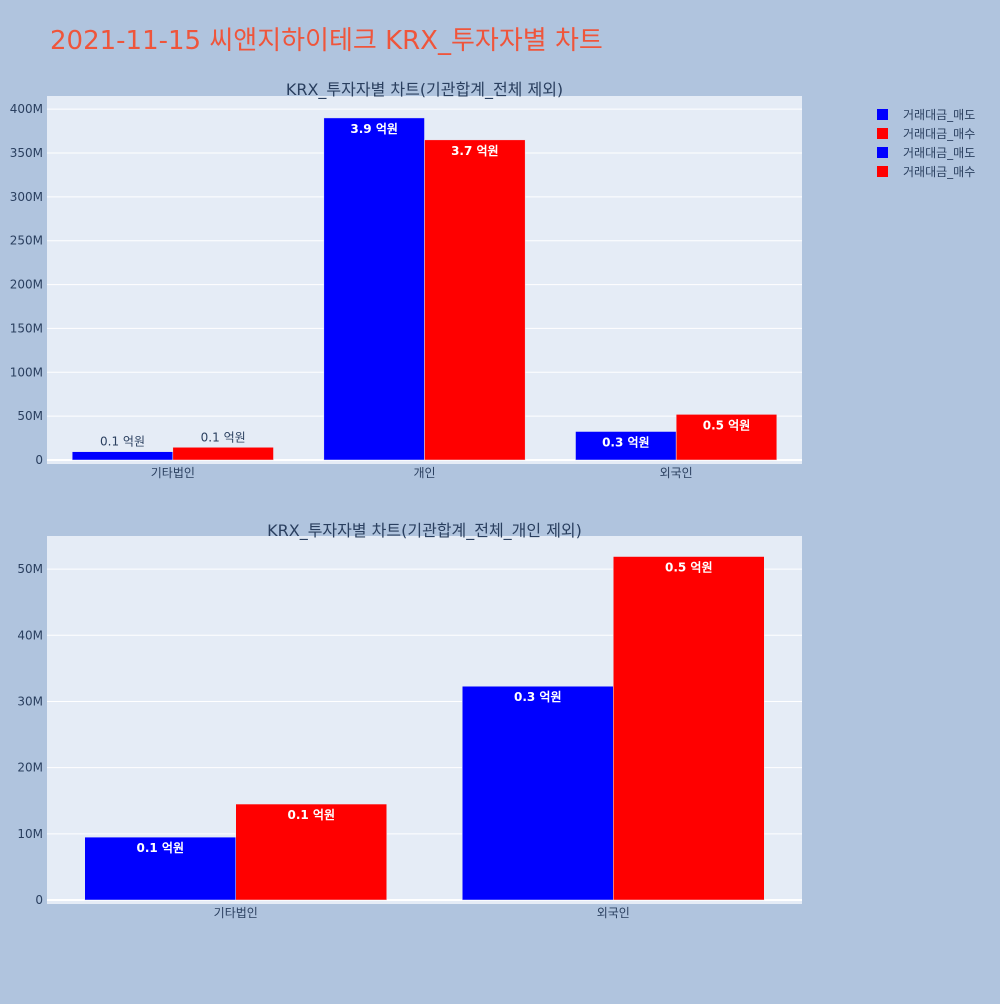 The image size is (1000, 1004). Describe the element at coordinates (374, 129) in the screenshot. I see `data-label: 3.9 억원` at that location.